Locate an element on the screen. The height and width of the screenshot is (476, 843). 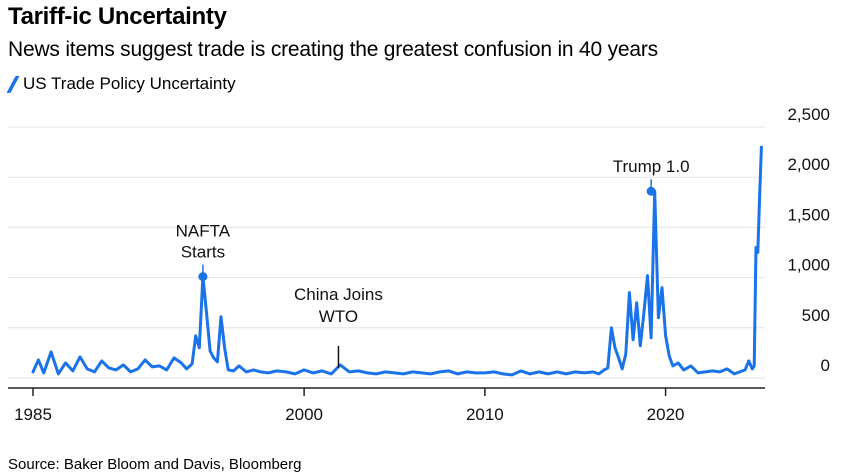
x-tick-label: 2020 is located at coordinates (666, 414).